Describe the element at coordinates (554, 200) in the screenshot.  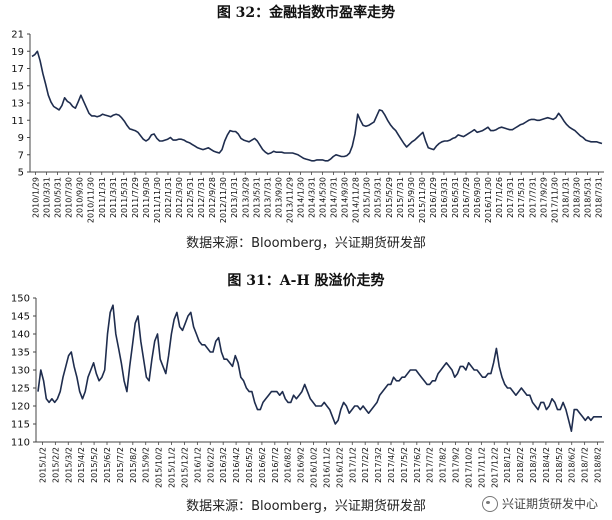
I see `x-tick-label: 2017/11/30` at that location.